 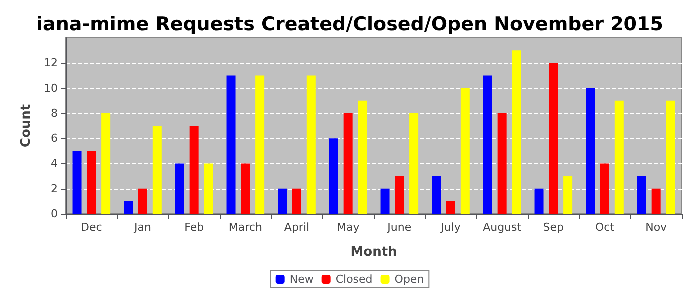 What do you see at coordinates (51, 63) in the screenshot?
I see `y-tick-label: 12` at bounding box center [51, 63].